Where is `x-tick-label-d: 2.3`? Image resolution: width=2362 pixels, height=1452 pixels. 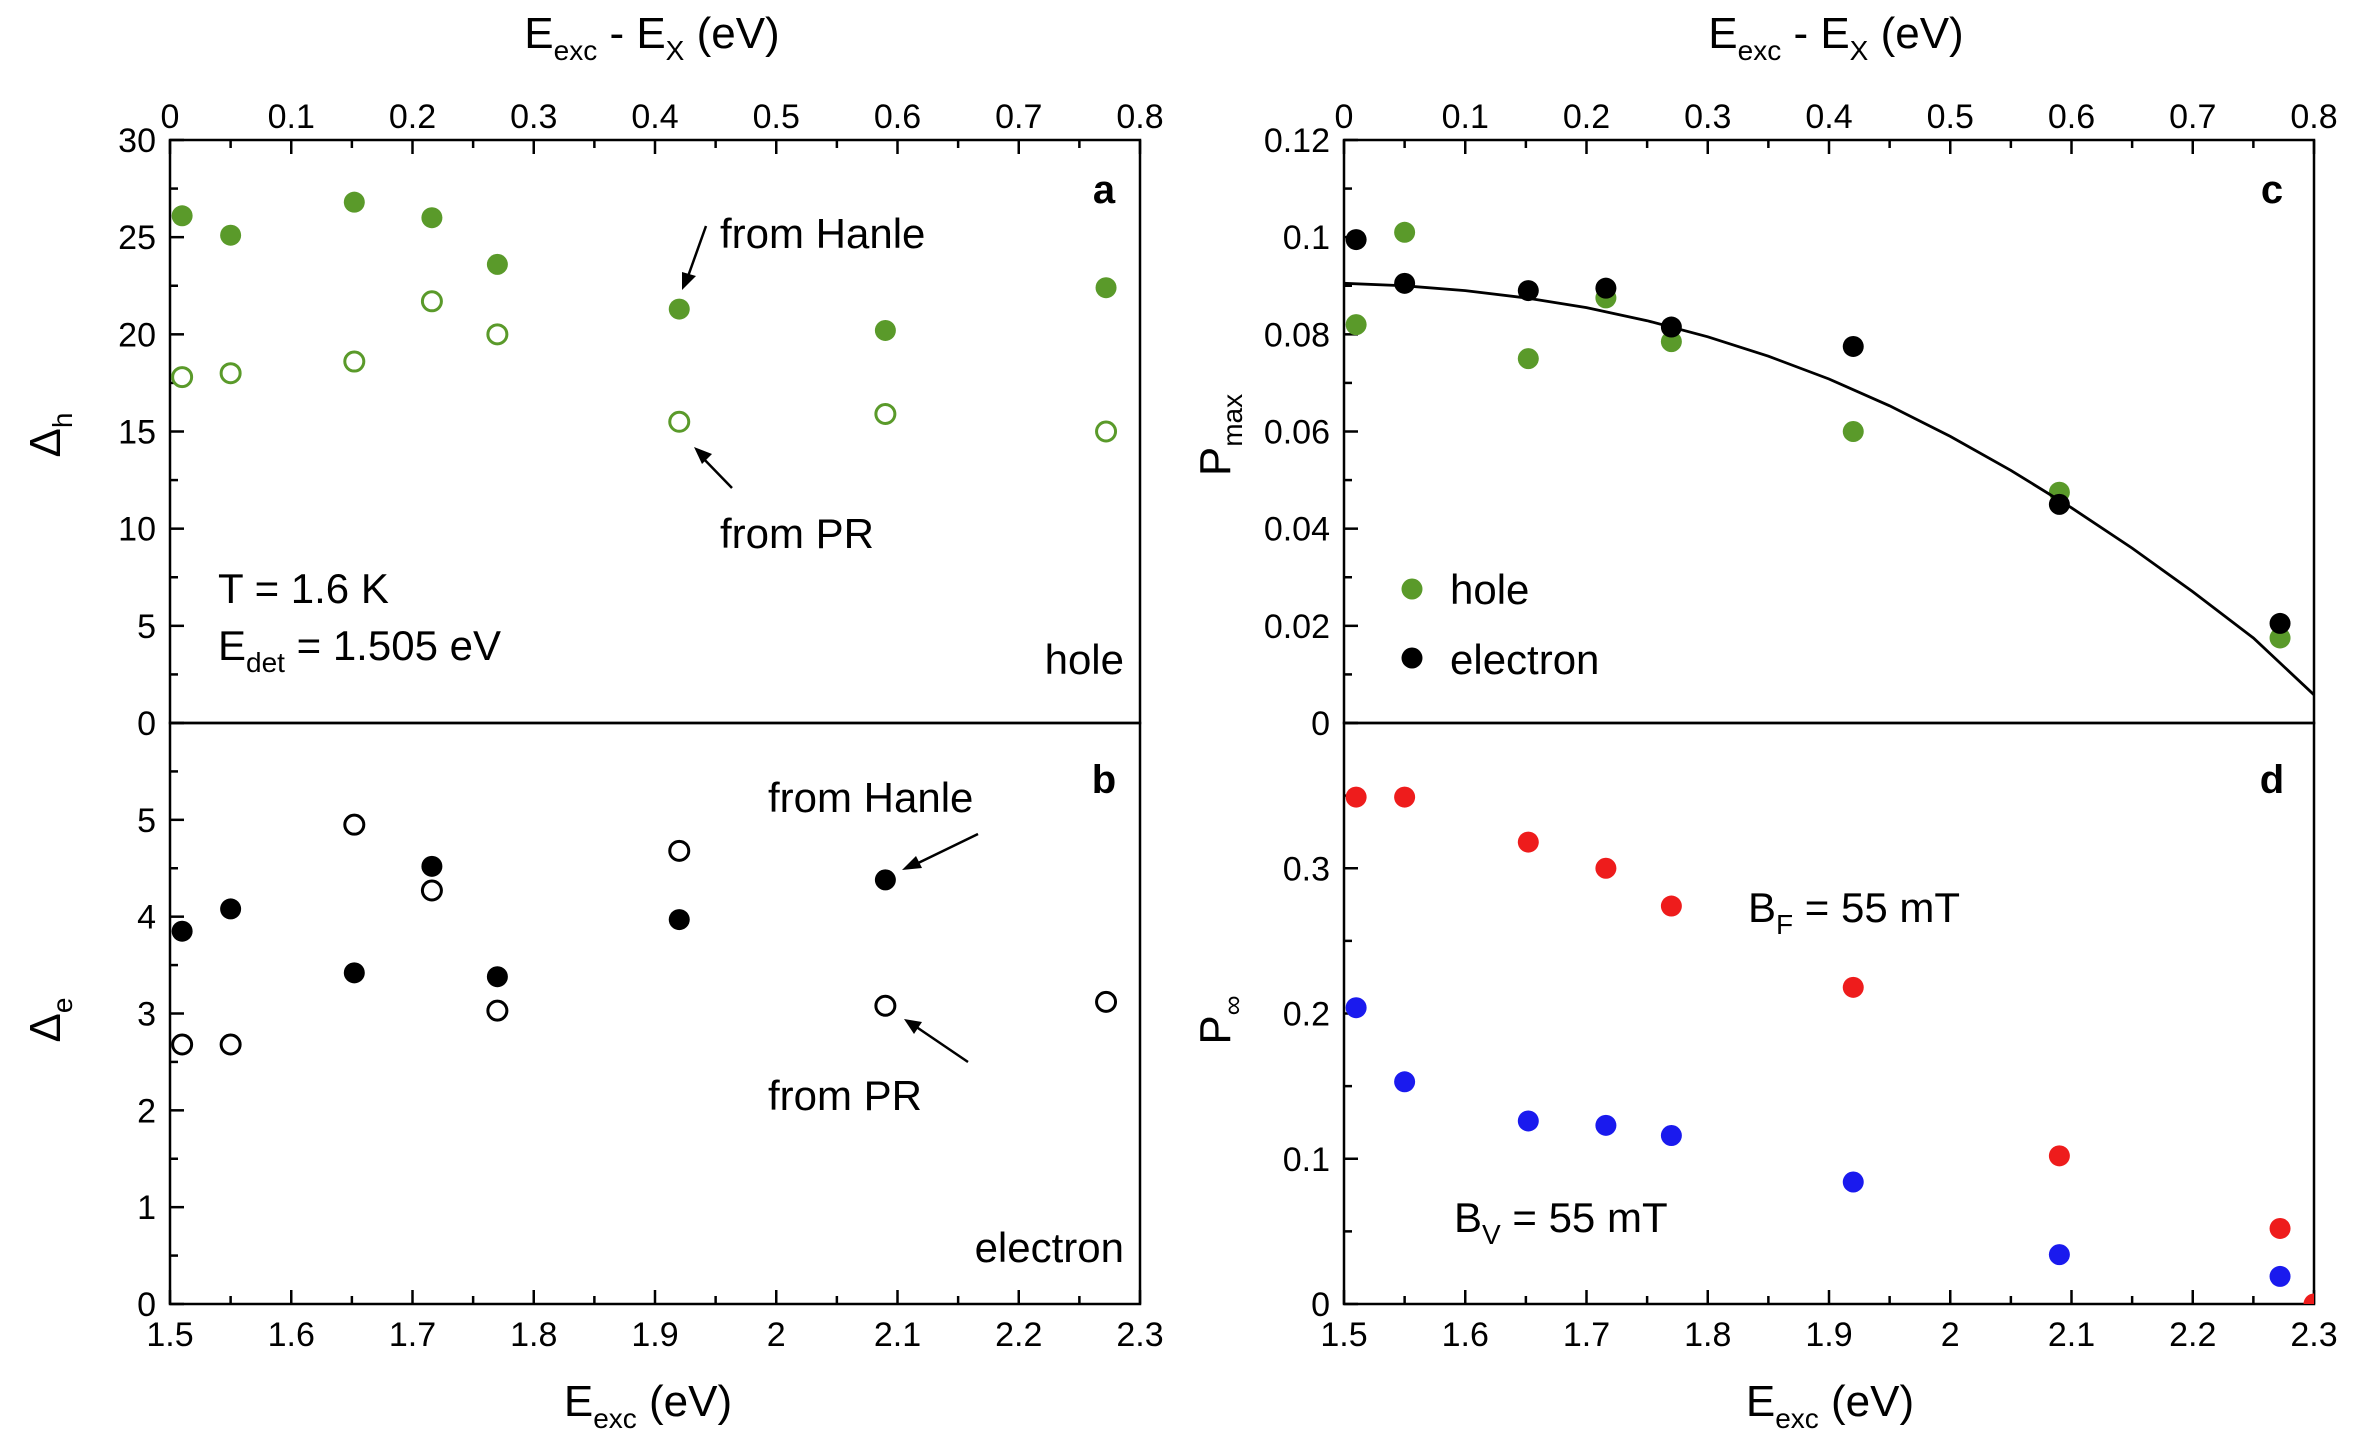 x-tick-label-d: 2.3 is located at coordinates (2313, 1335).